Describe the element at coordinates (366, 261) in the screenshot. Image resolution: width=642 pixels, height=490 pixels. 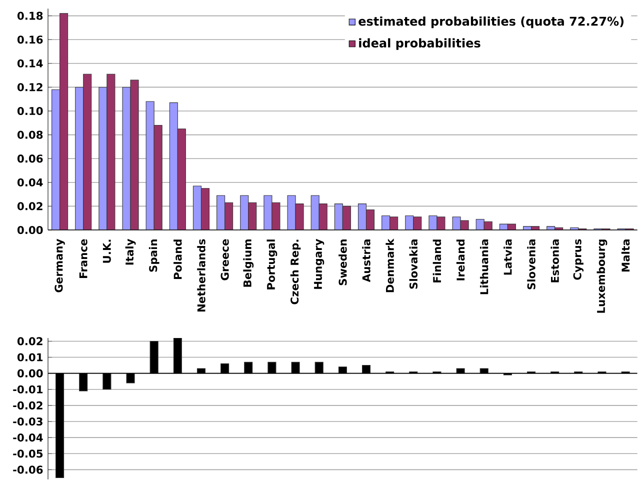
I see `x-tick-label: Austria` at that location.